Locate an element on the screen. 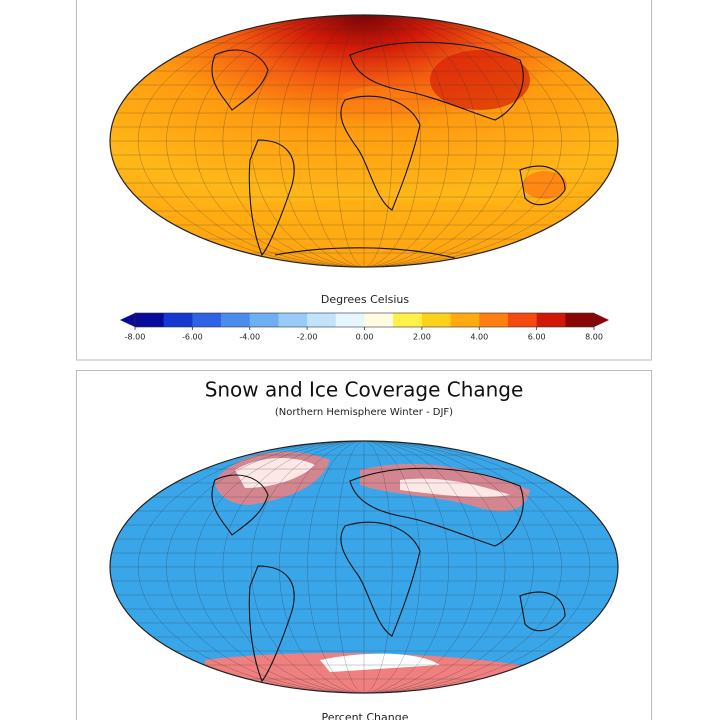 The height and width of the screenshot is (720, 720). colorbar-label: Percent Change is located at coordinates (364, 715).